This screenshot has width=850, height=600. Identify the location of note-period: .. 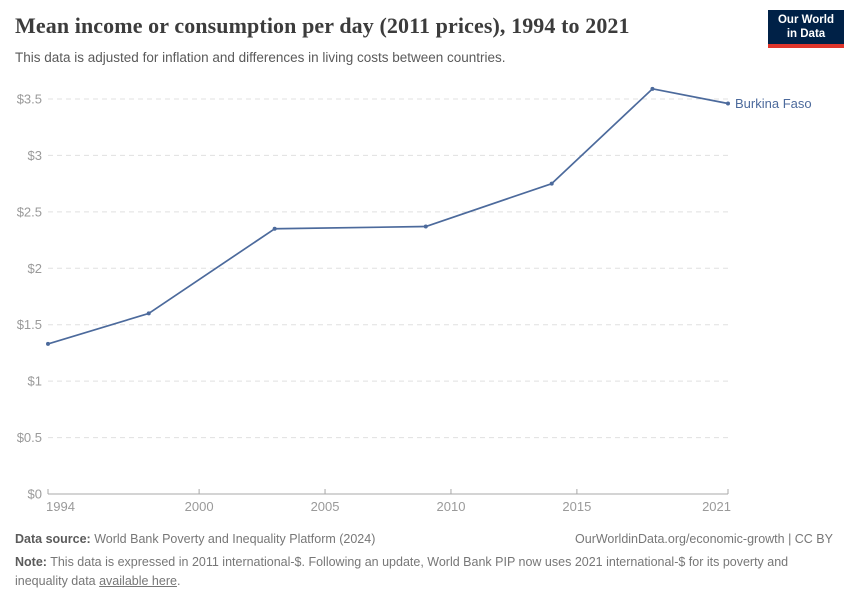
(178, 580).